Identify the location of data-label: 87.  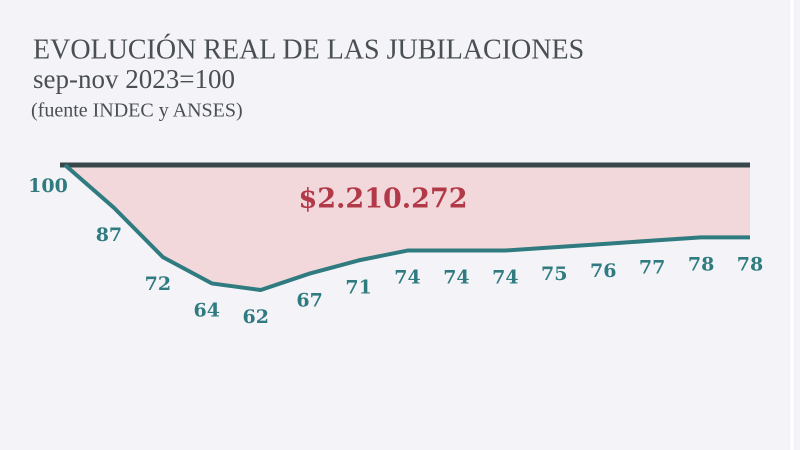
(109, 235).